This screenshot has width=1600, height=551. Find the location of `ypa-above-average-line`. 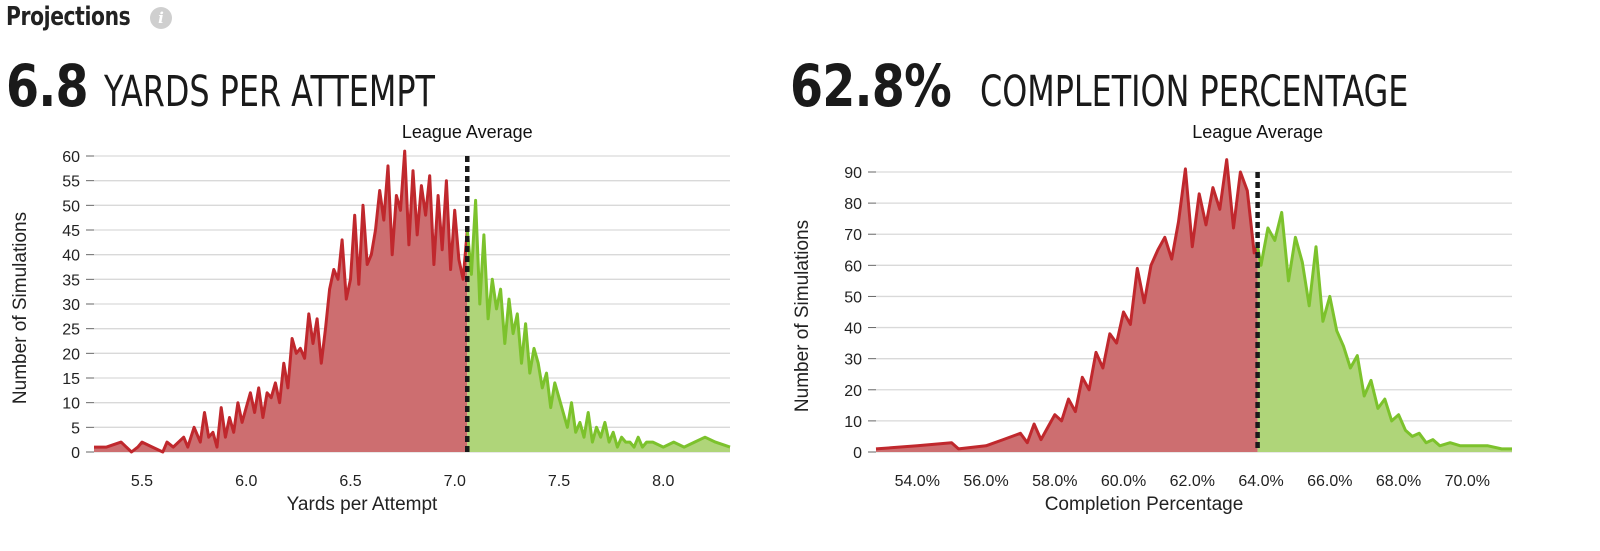

ypa-above-average-line is located at coordinates (598, 323).